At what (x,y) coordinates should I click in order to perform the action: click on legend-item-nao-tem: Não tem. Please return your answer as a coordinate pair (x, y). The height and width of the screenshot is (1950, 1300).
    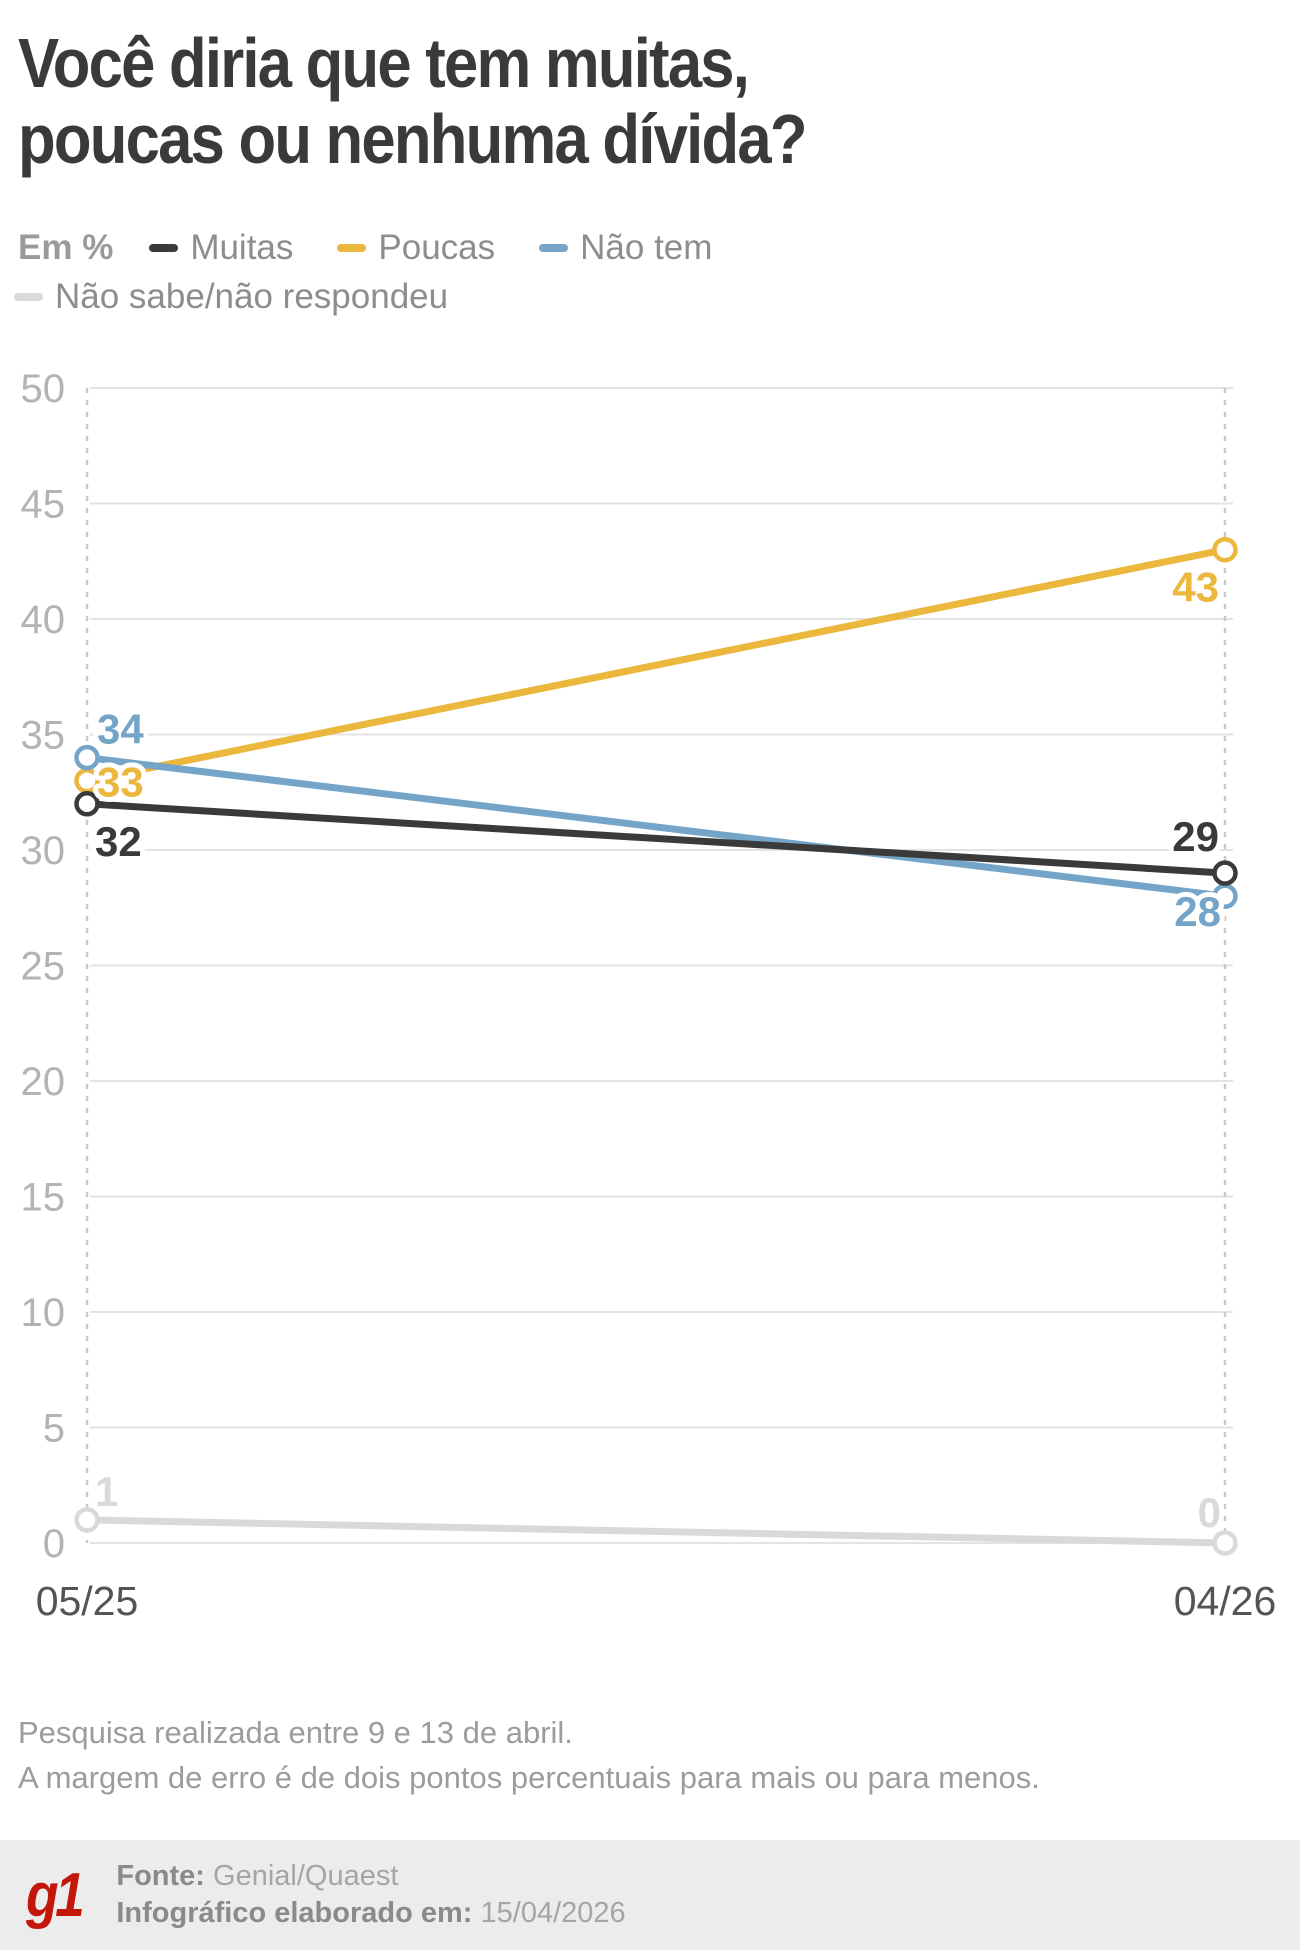
    Looking at the image, I should click on (625, 248).